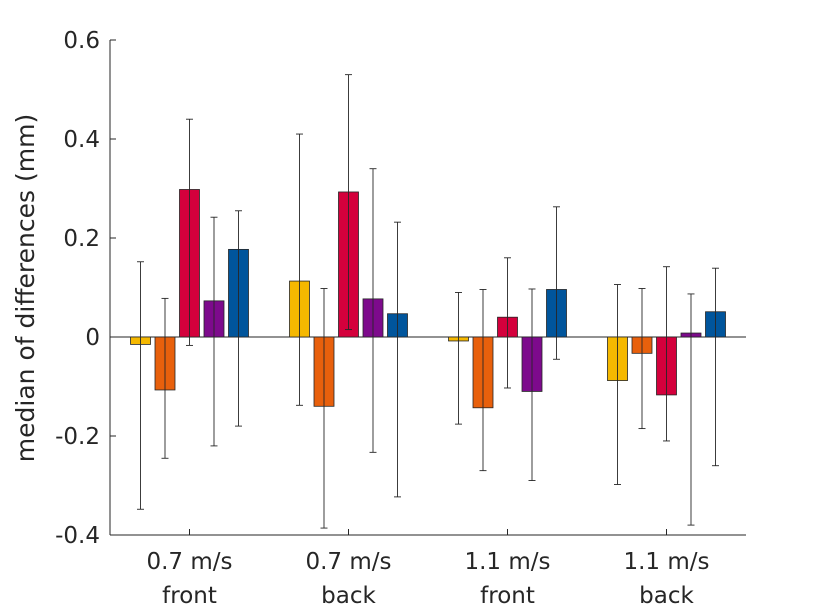 Image resolution: width=813 pixels, height=613 pixels. Describe the element at coordinates (77, 437) in the screenshot. I see `y-tick-label: -0.2` at that location.